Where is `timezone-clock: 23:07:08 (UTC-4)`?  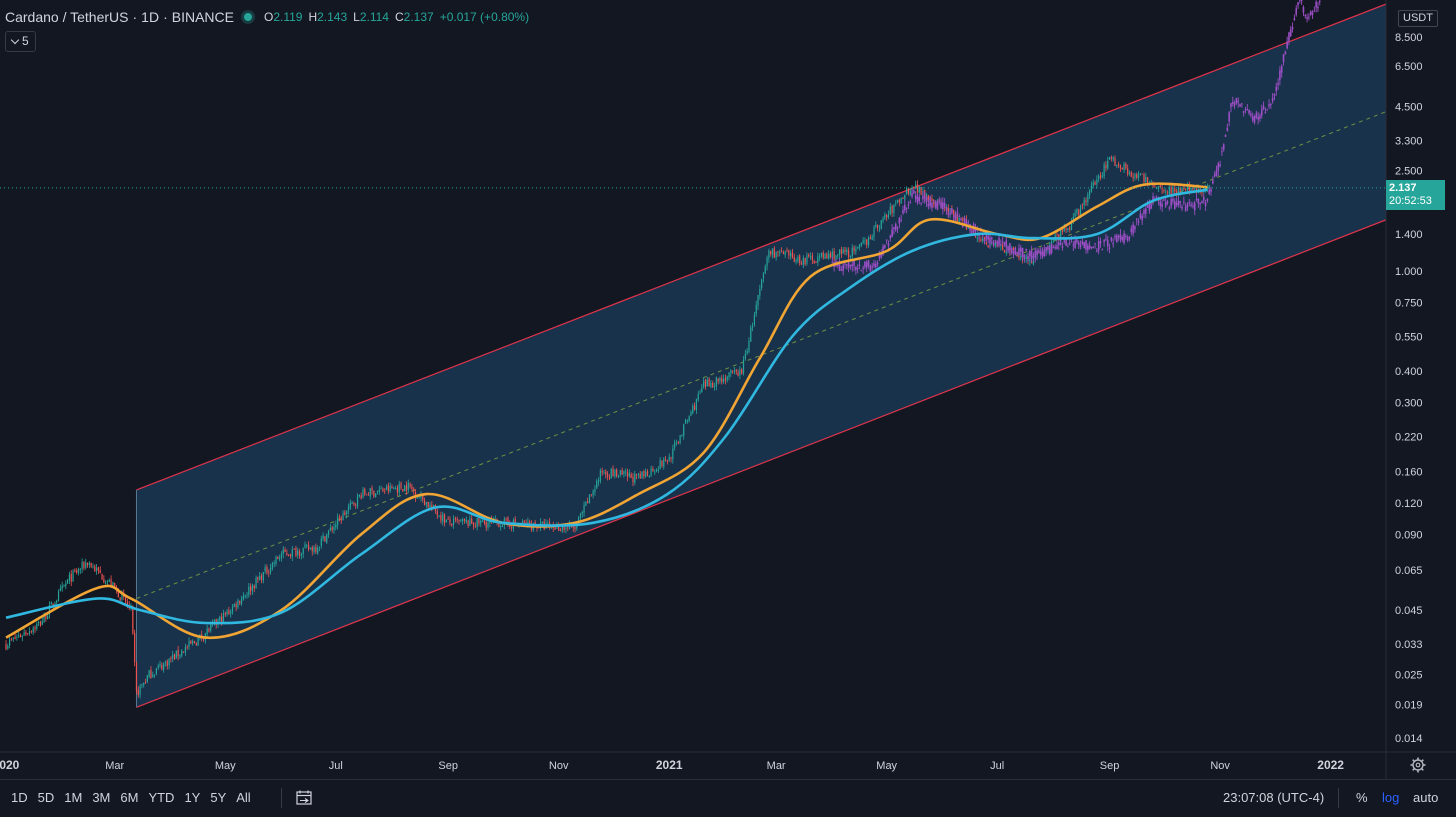
timezone-clock: 23:07:08 (UTC-4) is located at coordinates (1274, 797).